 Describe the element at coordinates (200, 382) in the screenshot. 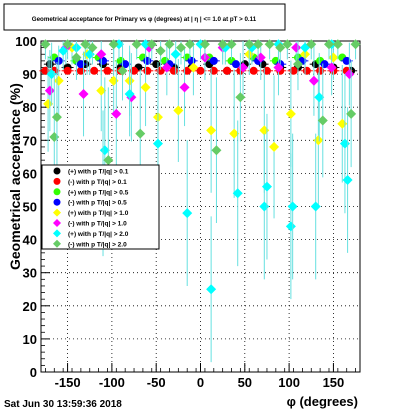

I see `x-tick-labels: -150 -100 -50 0 50 100 150` at that location.